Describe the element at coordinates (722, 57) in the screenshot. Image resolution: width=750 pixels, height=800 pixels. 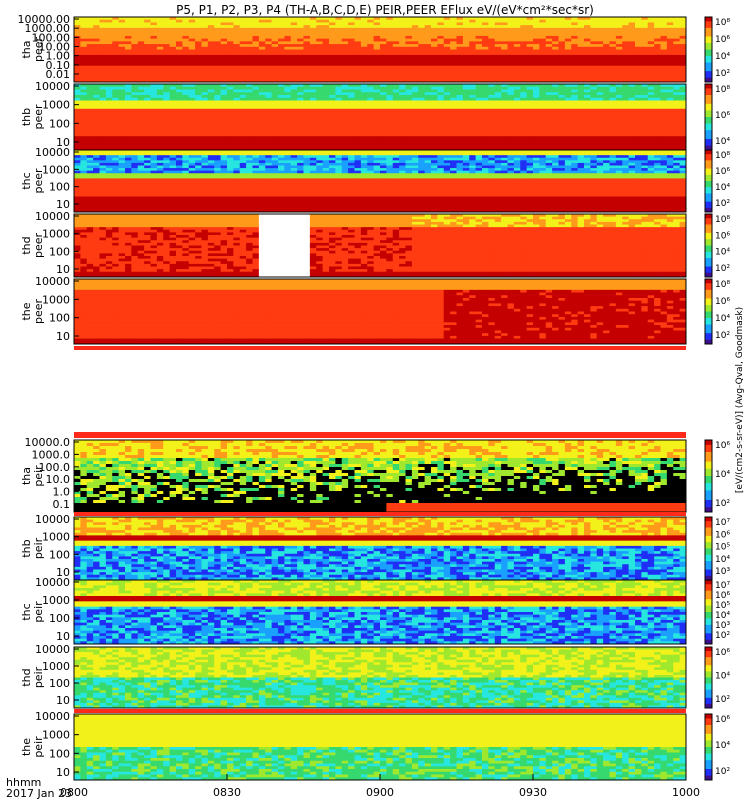
I see `colorbar-tick-label: 10⁴` at that location.